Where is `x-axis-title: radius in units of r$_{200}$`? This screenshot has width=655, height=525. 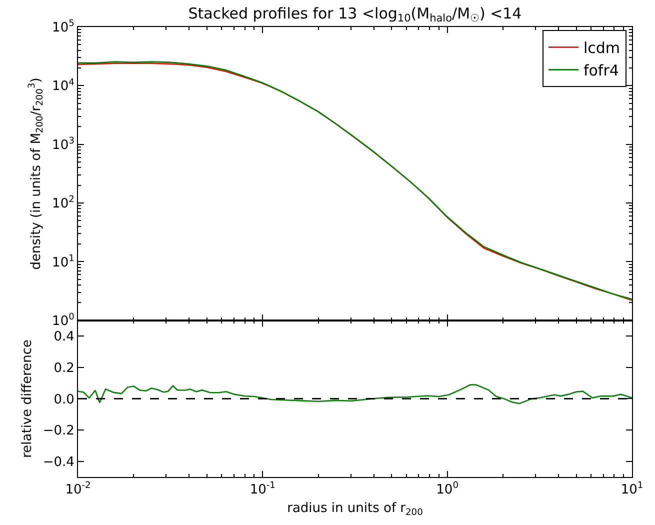
x-axis-title: radius in units of r$_{200}$ is located at coordinates (355, 509).